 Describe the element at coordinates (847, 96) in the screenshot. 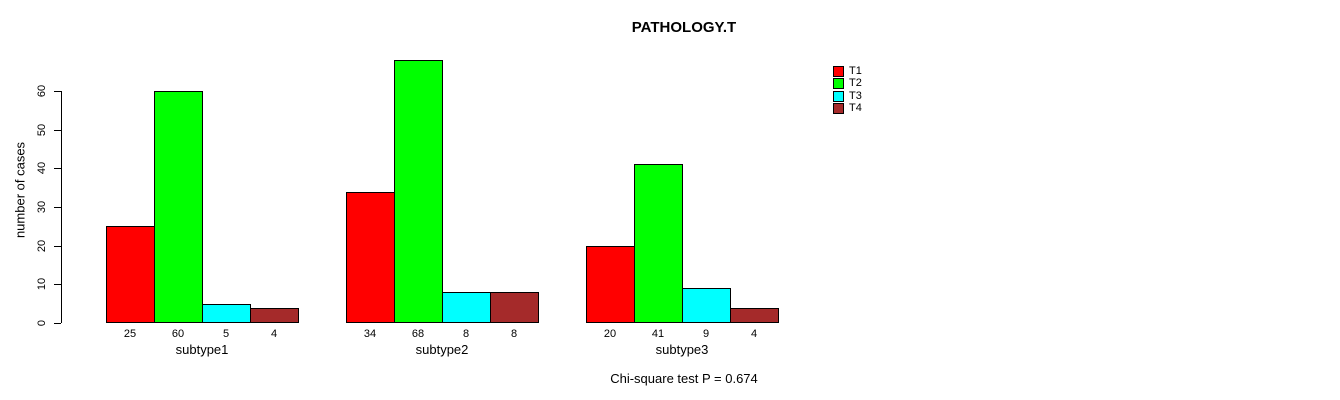

I see `legend-item-T3: T3` at that location.